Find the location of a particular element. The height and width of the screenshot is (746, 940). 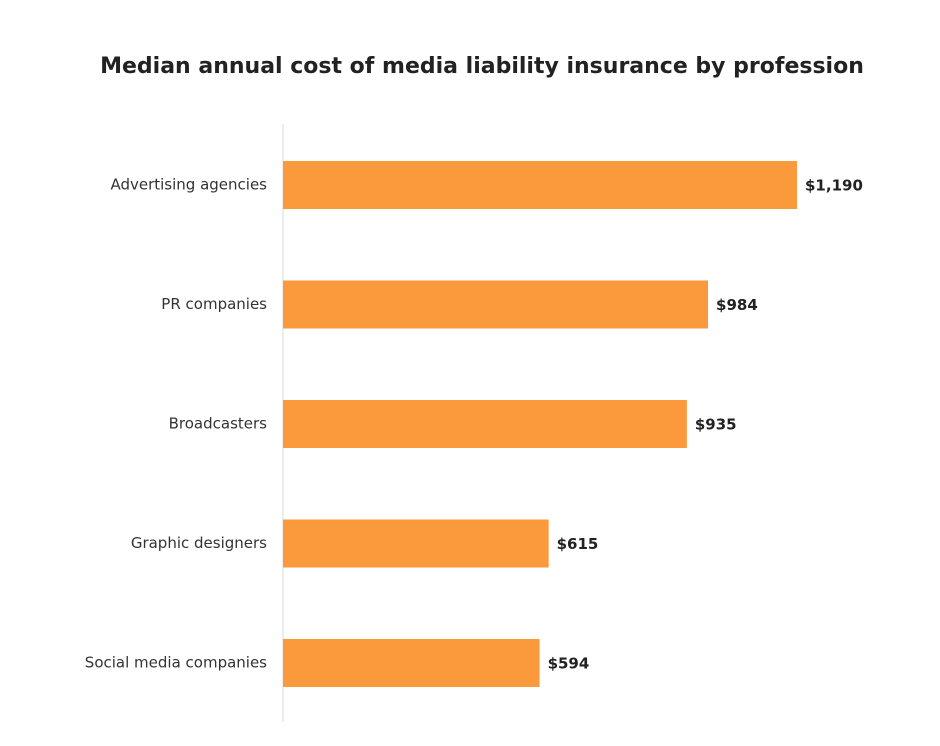

category-label: Advertising agencies is located at coordinates (188, 185).